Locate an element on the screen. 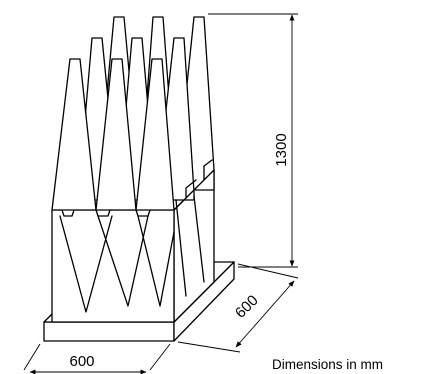  middle-row-pyramids is located at coordinates (136, 119).